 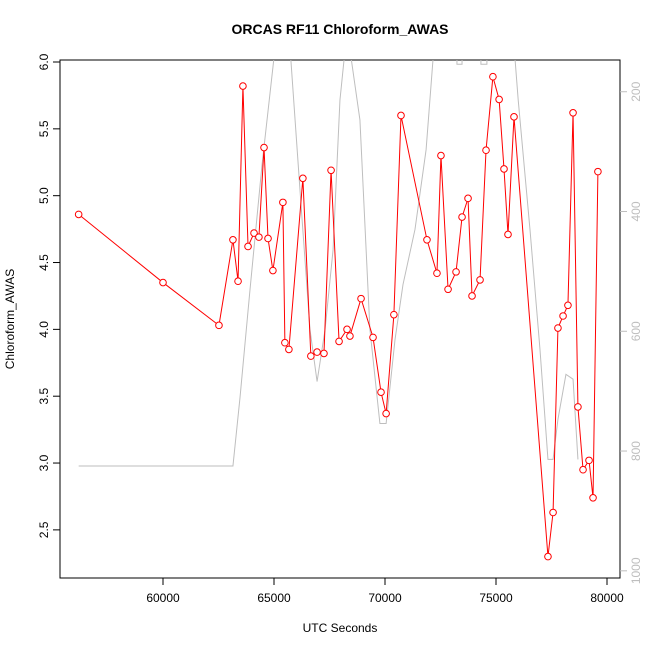 What do you see at coordinates (44, 128) in the screenshot?
I see `y-tick-label: 5.5` at bounding box center [44, 128].